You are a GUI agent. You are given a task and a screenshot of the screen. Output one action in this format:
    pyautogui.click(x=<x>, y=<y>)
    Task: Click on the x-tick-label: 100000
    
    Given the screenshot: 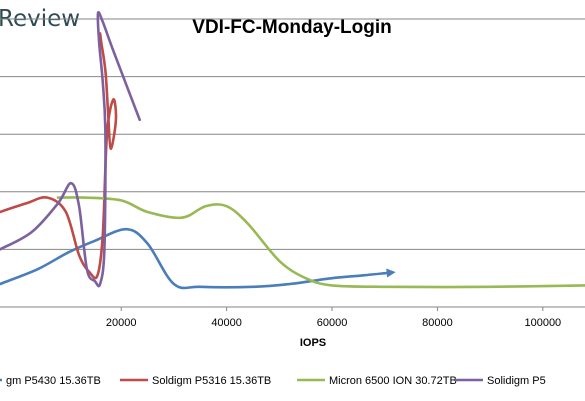 What is the action you would take?
    pyautogui.click(x=542, y=323)
    